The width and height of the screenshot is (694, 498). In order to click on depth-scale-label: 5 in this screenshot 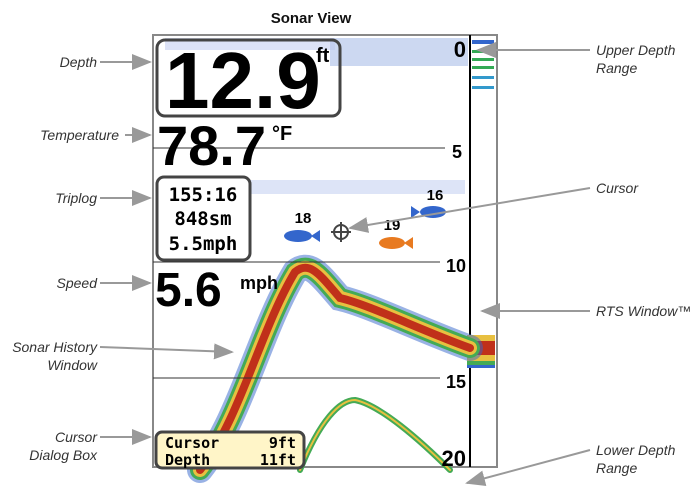, I will do `click(457, 152)`.